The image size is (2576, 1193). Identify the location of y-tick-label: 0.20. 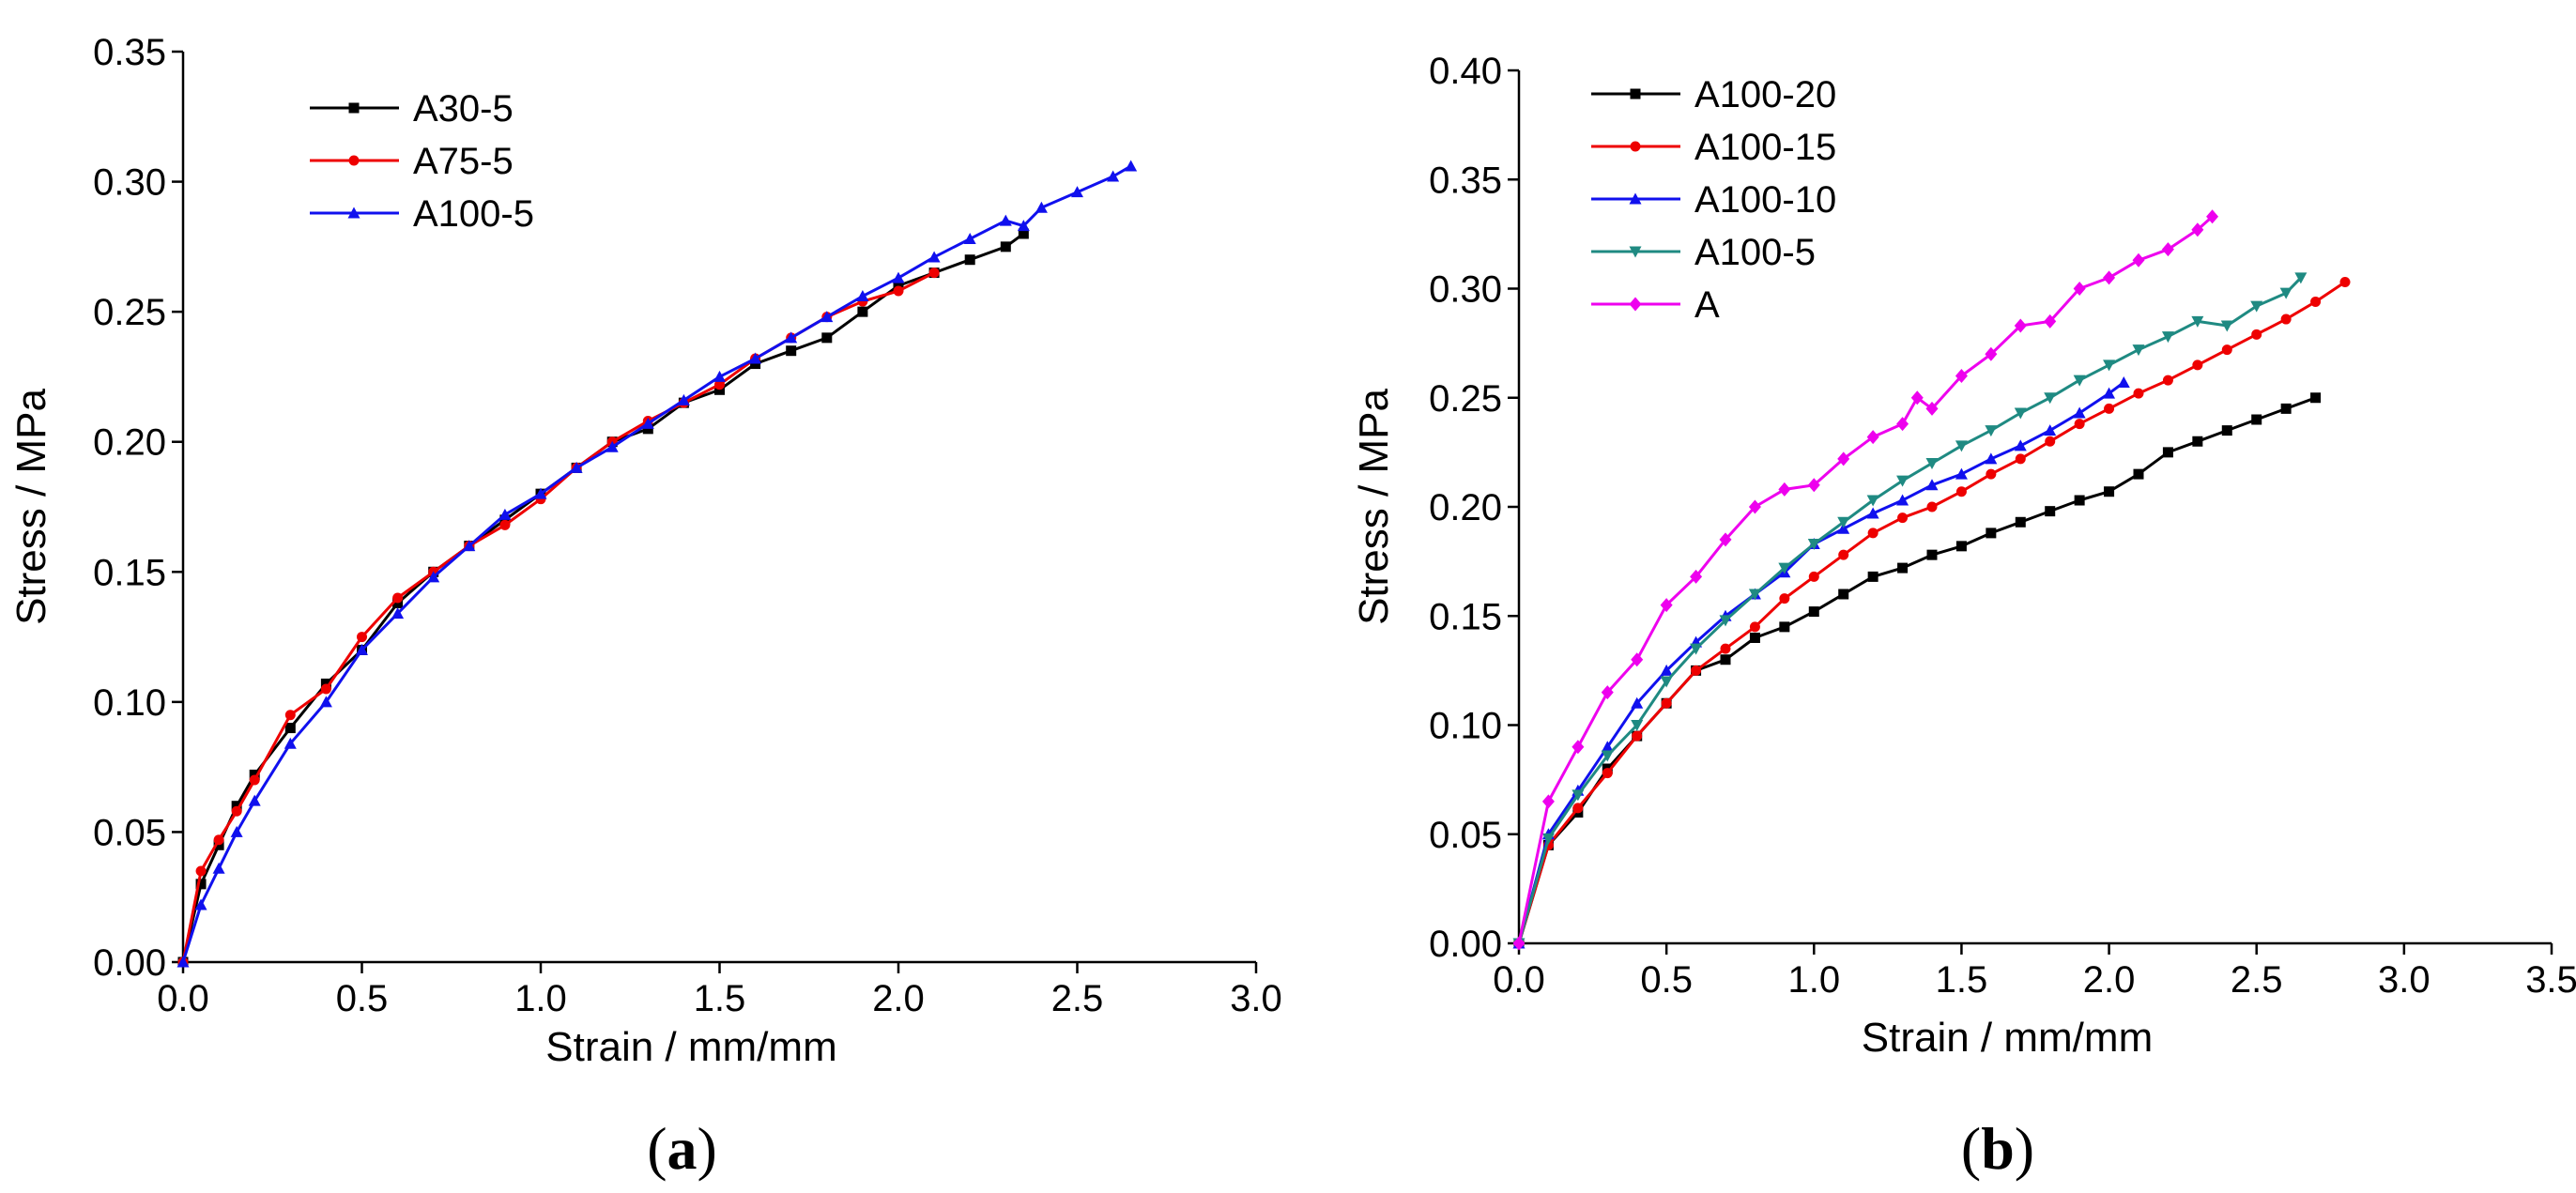
(1465, 507).